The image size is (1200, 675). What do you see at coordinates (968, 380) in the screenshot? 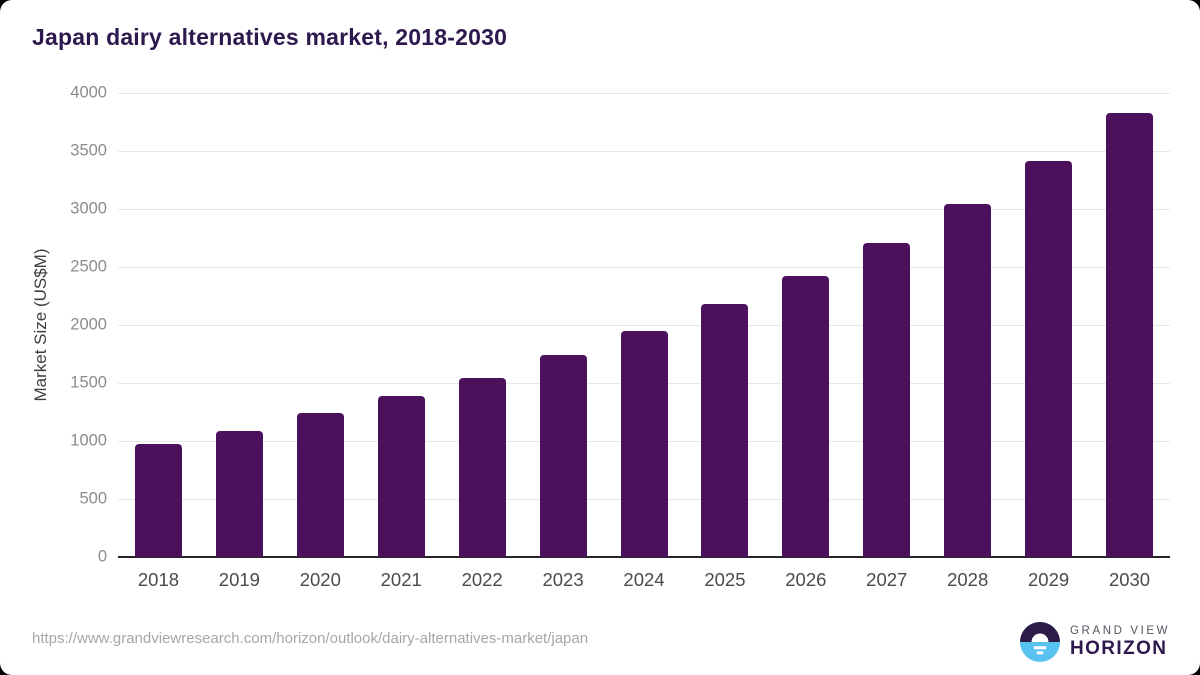
I see `bar-2028` at bounding box center [968, 380].